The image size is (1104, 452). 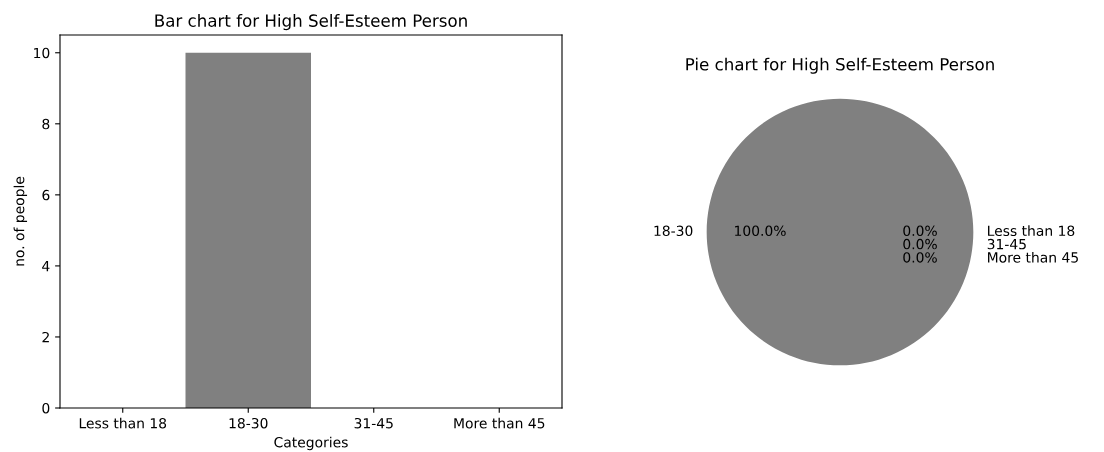 I want to click on y-tick-label: 6, so click(x=46, y=195).